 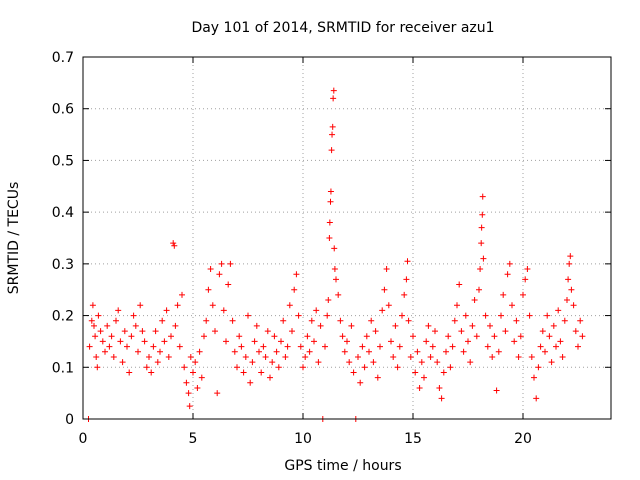 I want to click on x-axis-label: GPS time / hours, so click(x=342, y=466).